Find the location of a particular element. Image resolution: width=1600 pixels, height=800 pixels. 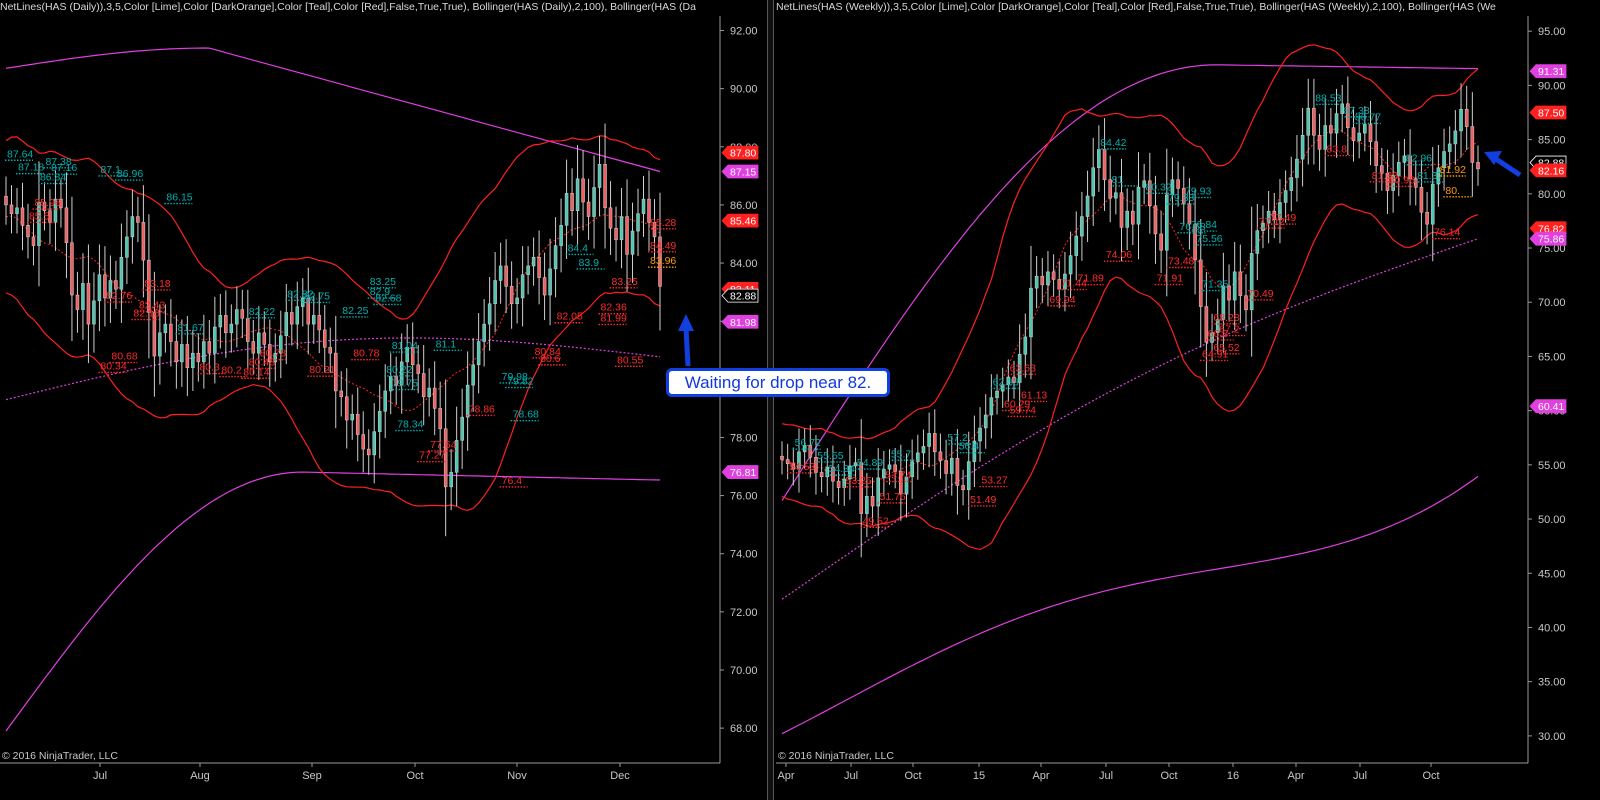

netline-label: 80. is located at coordinates (1452, 191).